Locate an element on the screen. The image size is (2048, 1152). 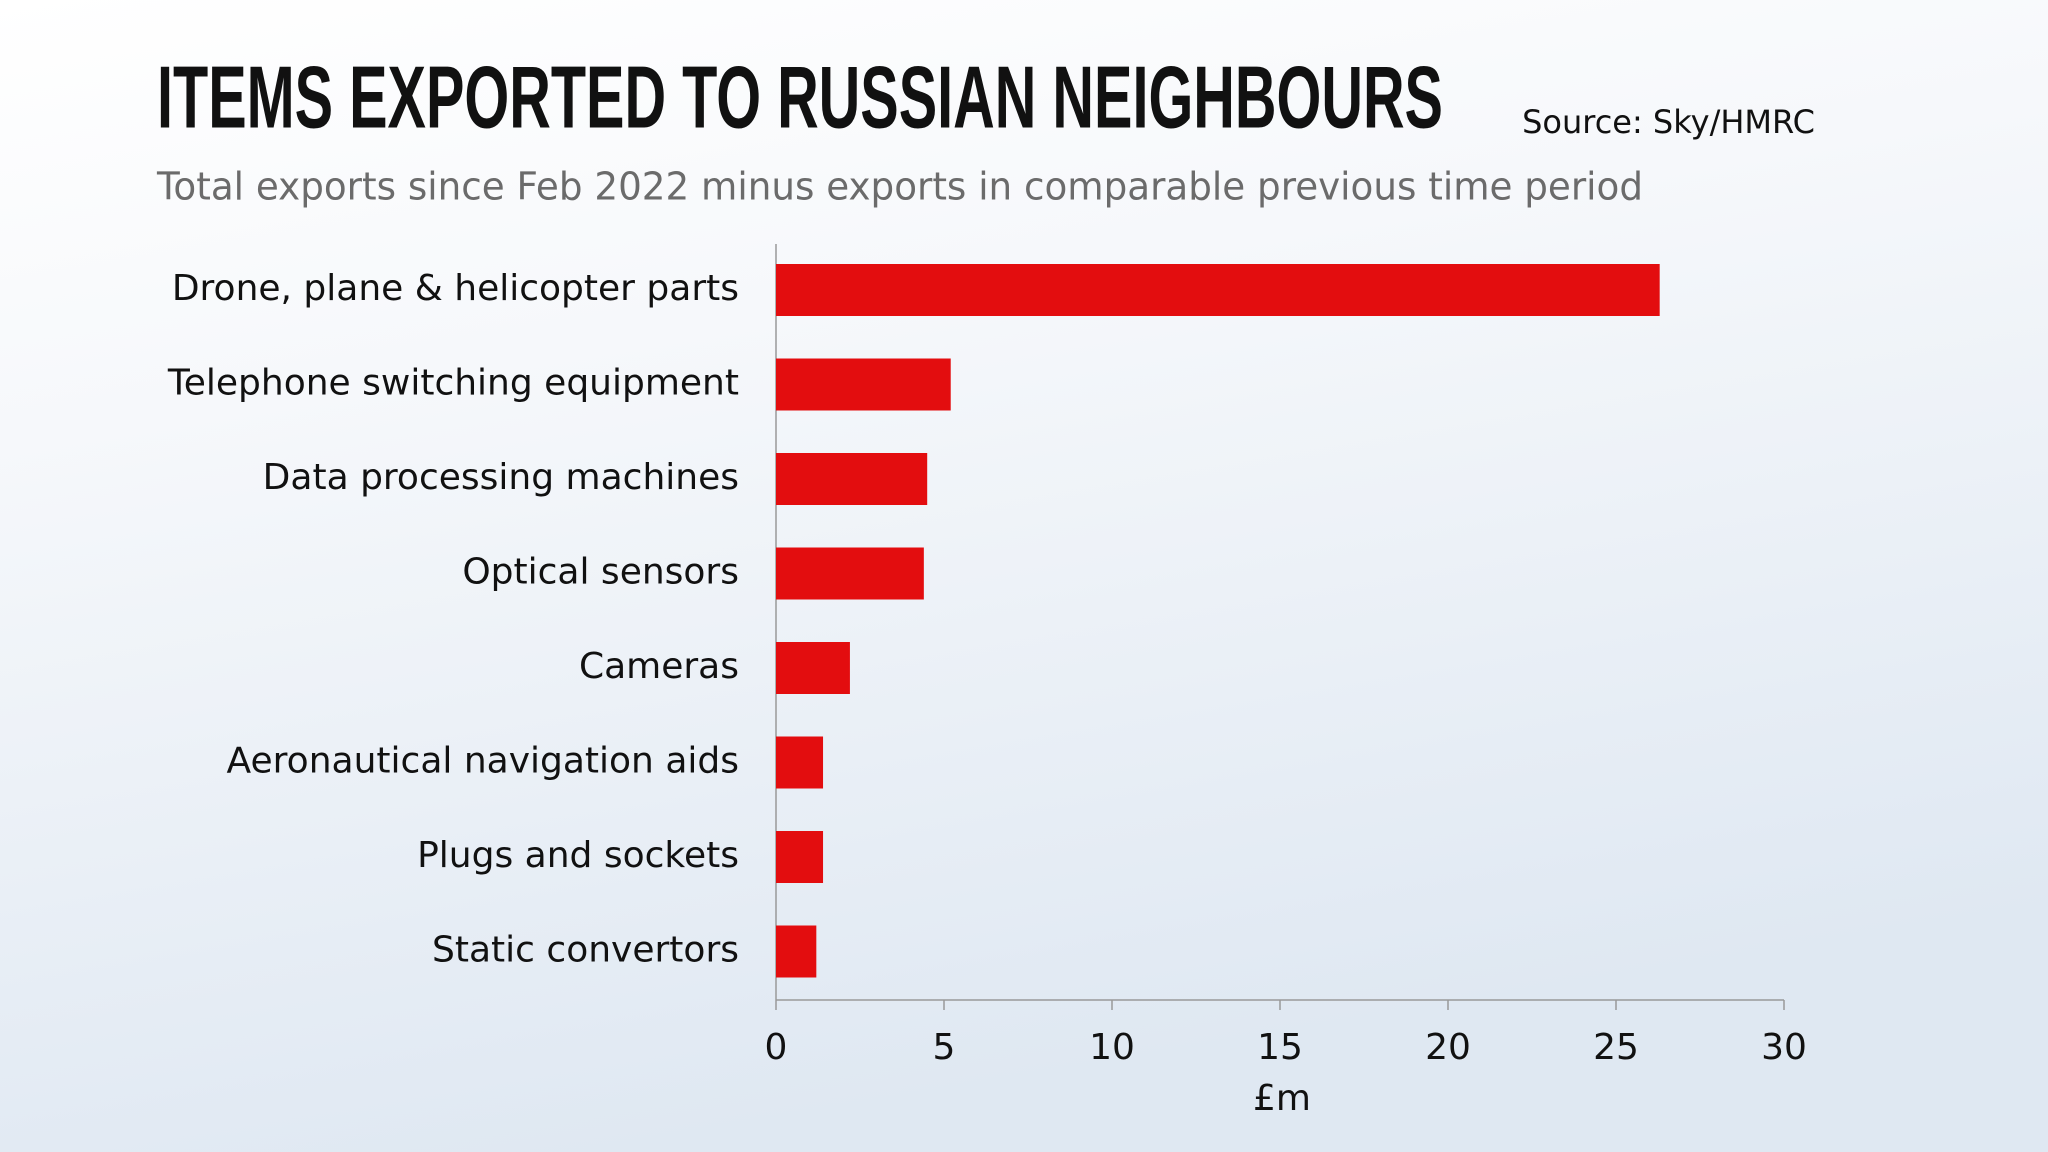
y-tick-label: Telephone switching equipment is located at coordinates (453, 383).